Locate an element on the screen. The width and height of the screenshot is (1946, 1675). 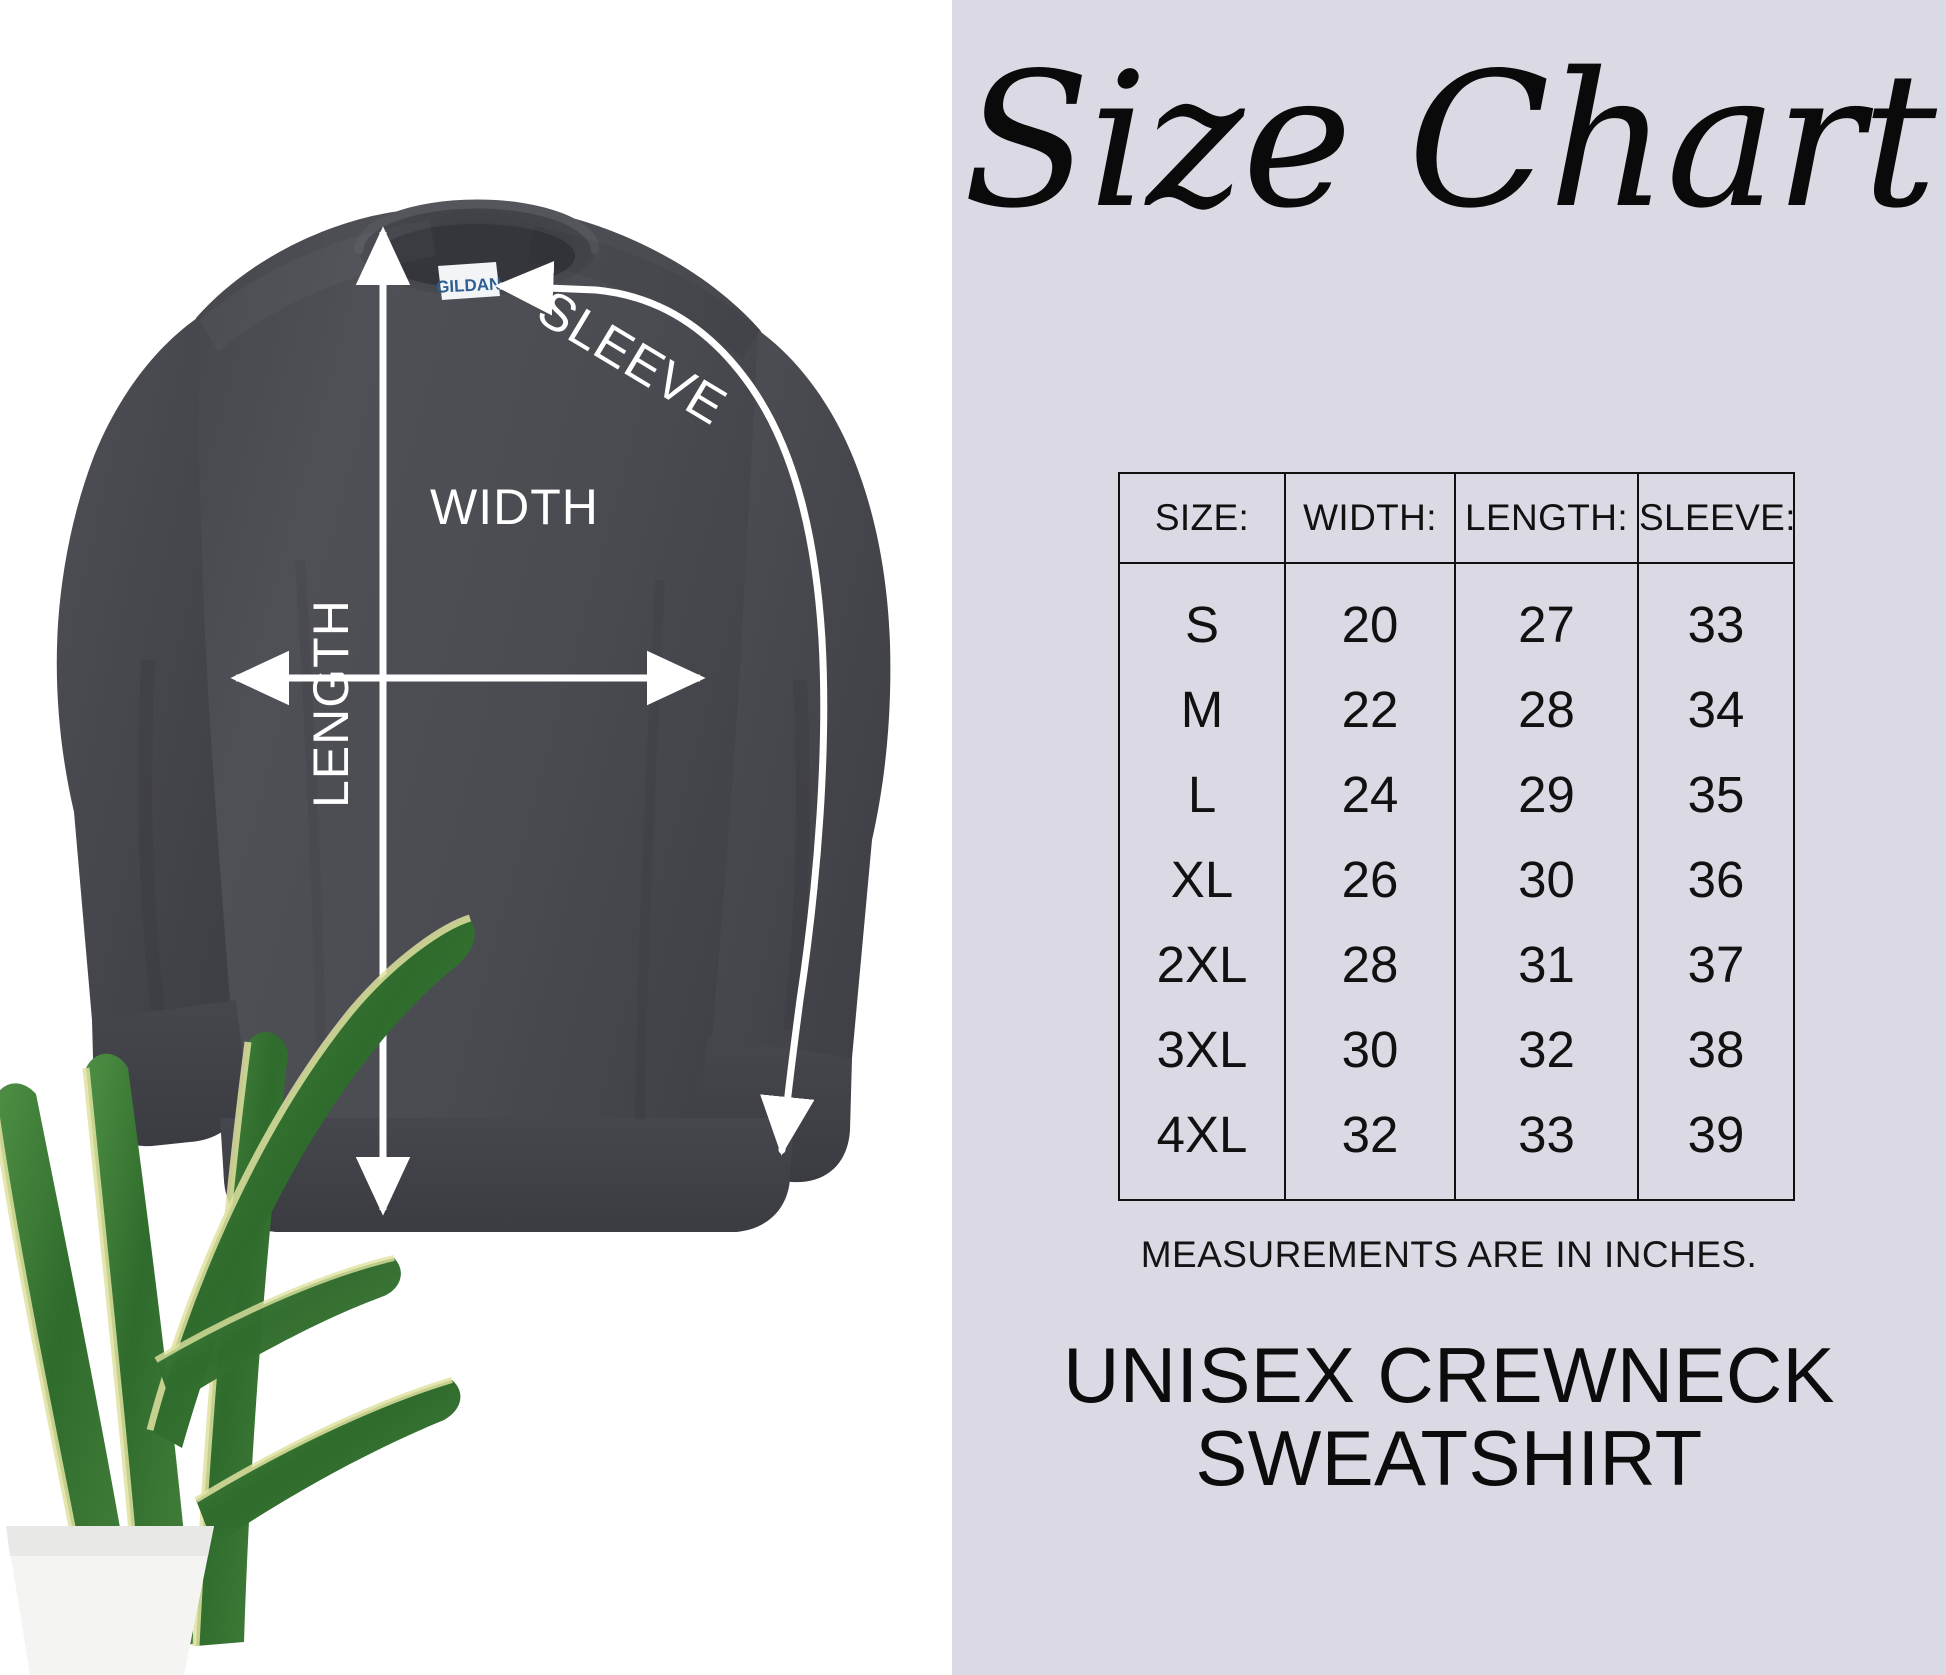
cell-sleeve: 37 is located at coordinates (1716, 964).